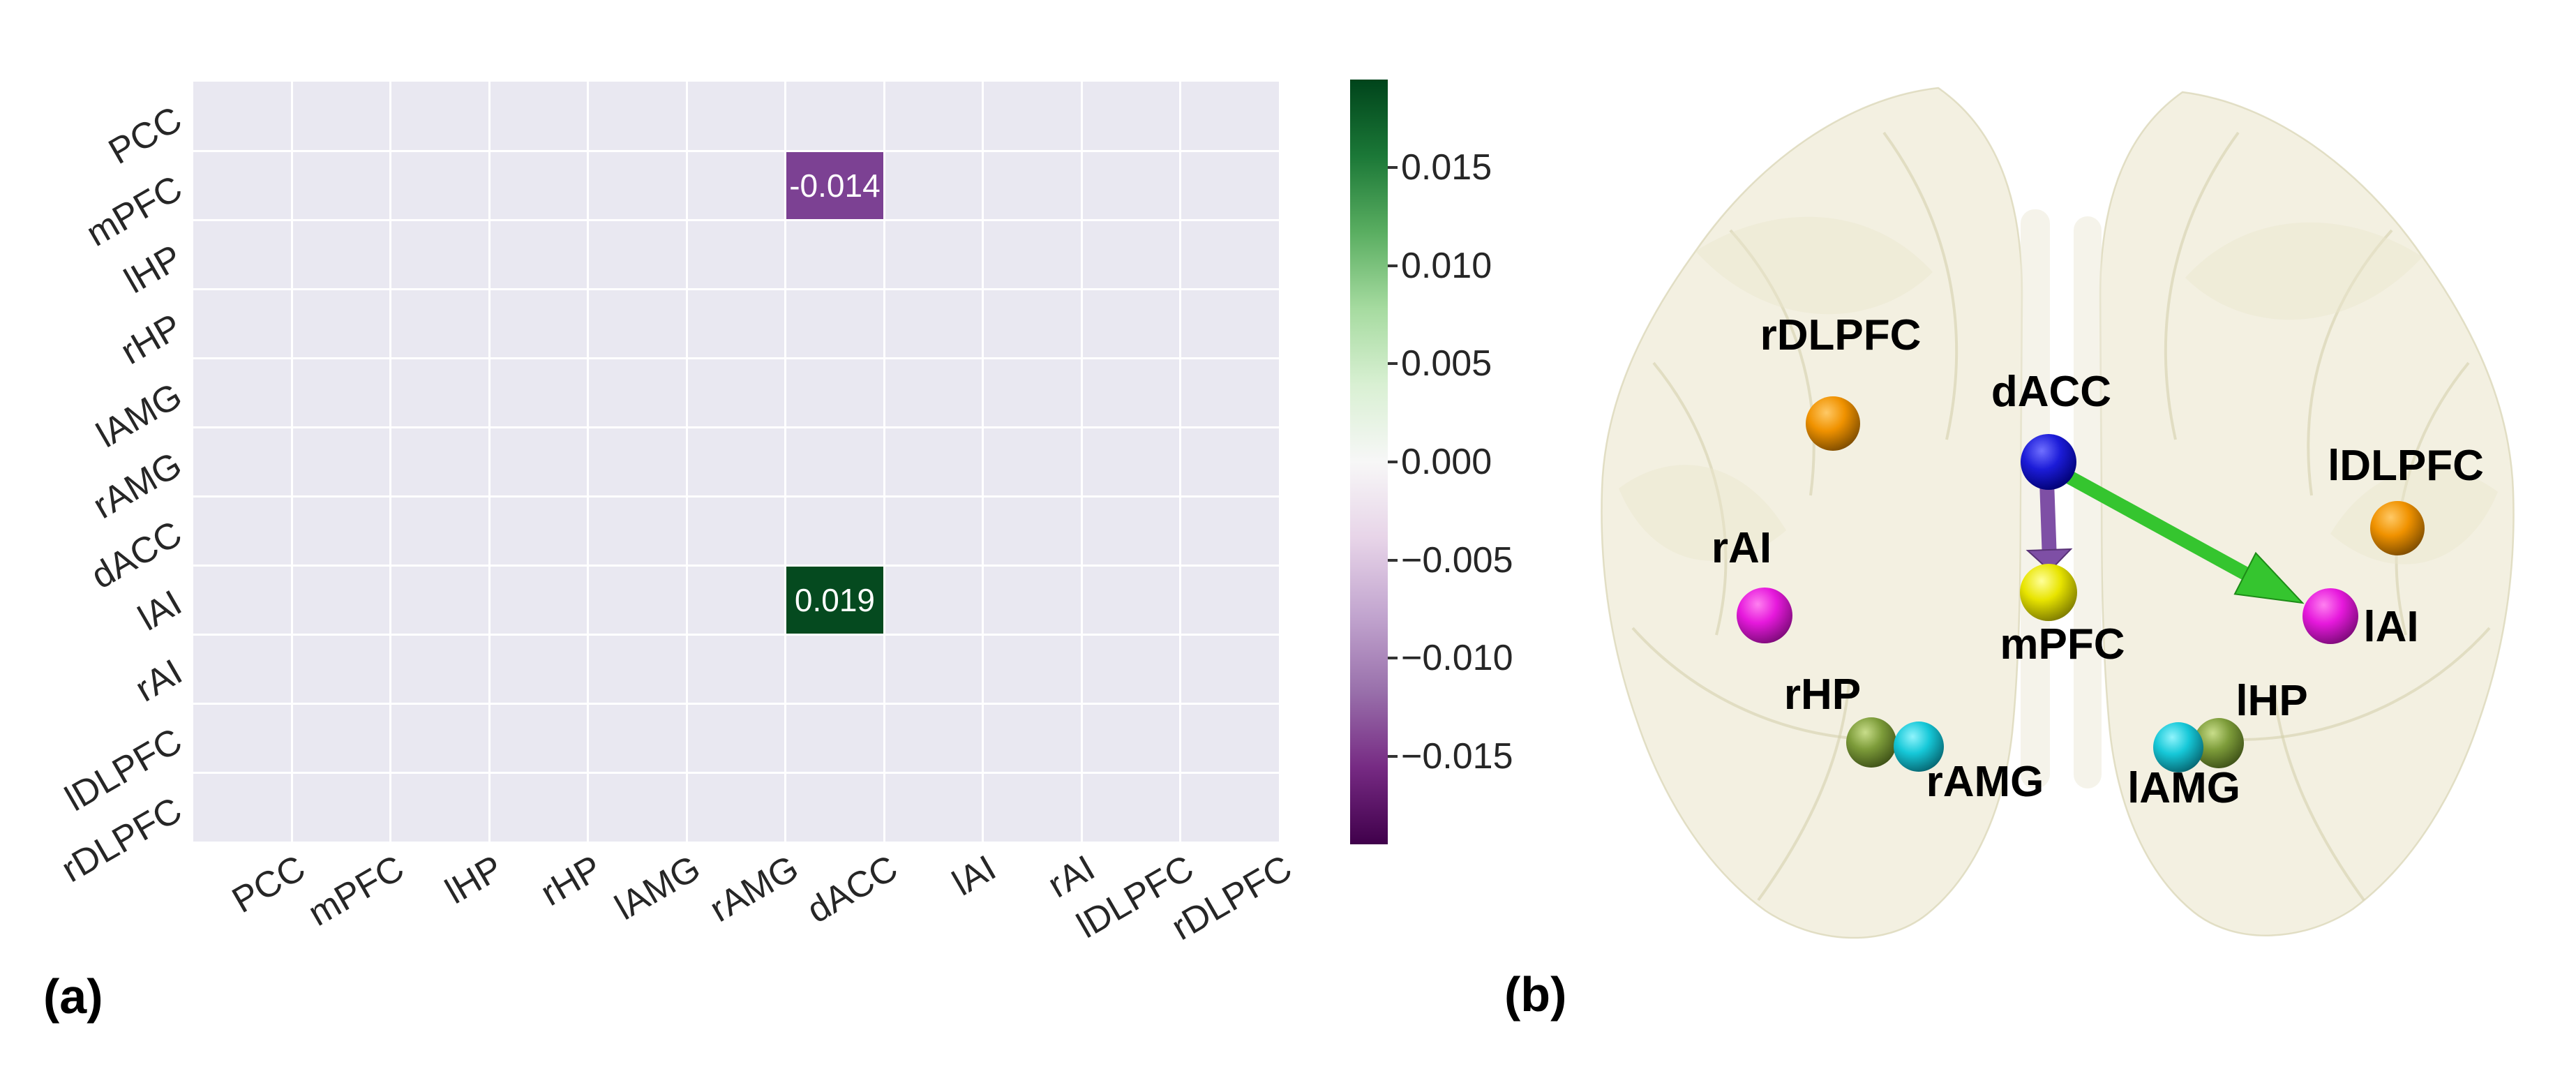 The image size is (2576, 1069). Describe the element at coordinates (73, 996) in the screenshot. I see `panel-a-label: (a)` at that location.